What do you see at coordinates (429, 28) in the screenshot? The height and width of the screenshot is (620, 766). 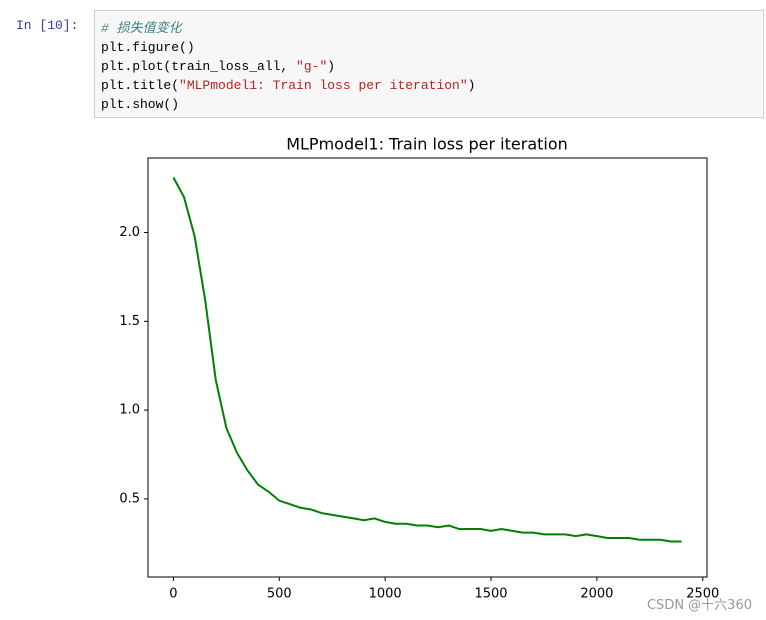 I see `code-line: # 损失值变化` at bounding box center [429, 28].